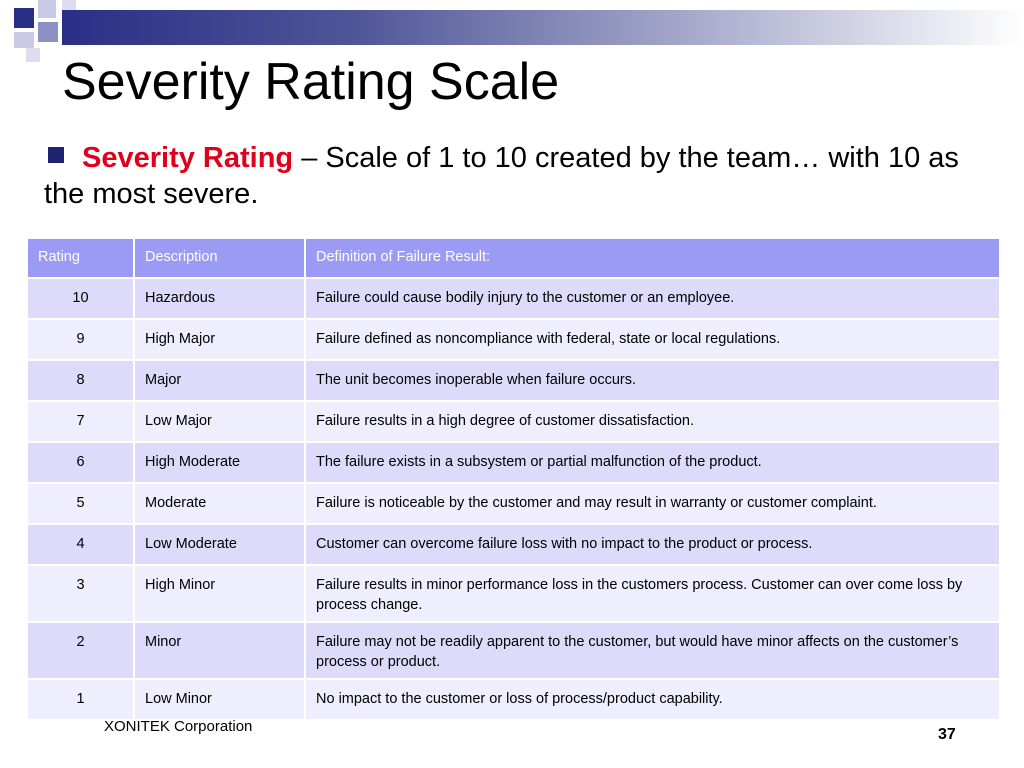 Image resolution: width=1024 pixels, height=768 pixels. What do you see at coordinates (80, 258) in the screenshot?
I see `column-header-rating: Rating` at bounding box center [80, 258].